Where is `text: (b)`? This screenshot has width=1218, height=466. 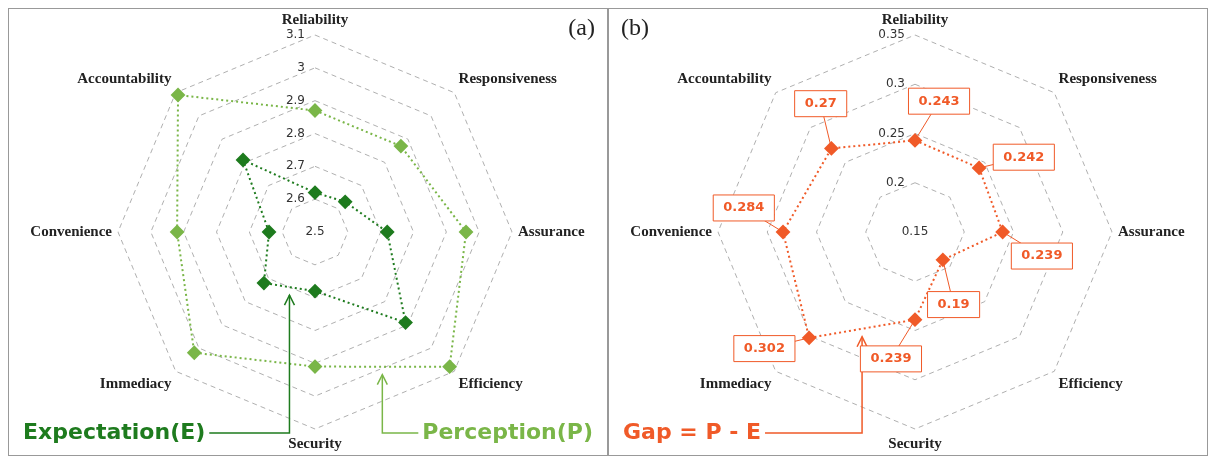 text: (b) is located at coordinates (635, 27).